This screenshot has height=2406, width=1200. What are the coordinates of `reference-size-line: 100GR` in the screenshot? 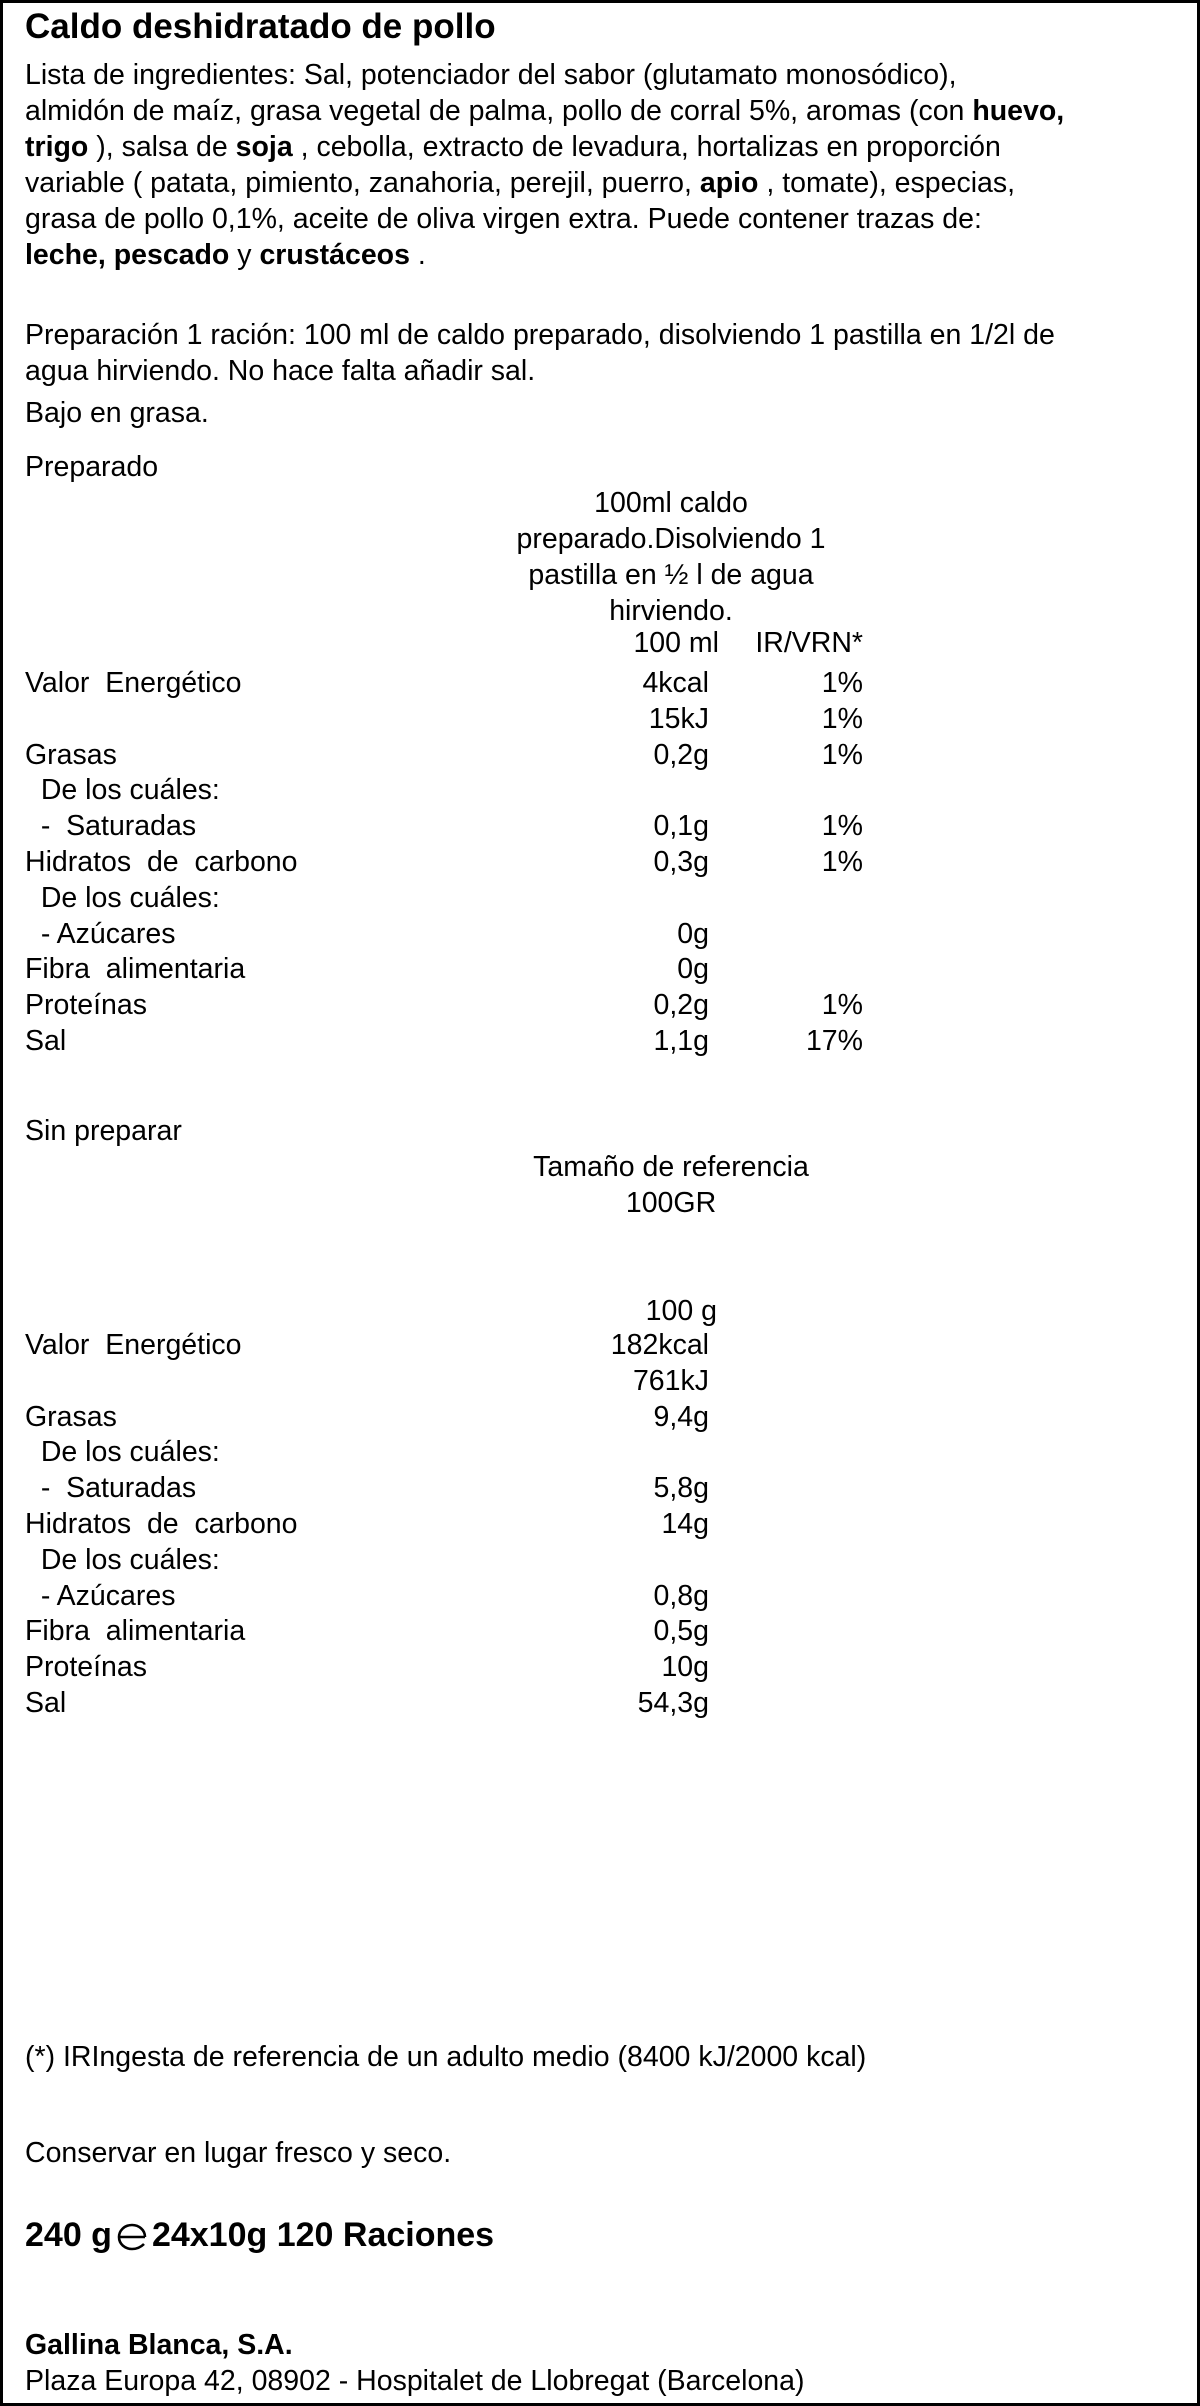 It's located at (671, 1203).